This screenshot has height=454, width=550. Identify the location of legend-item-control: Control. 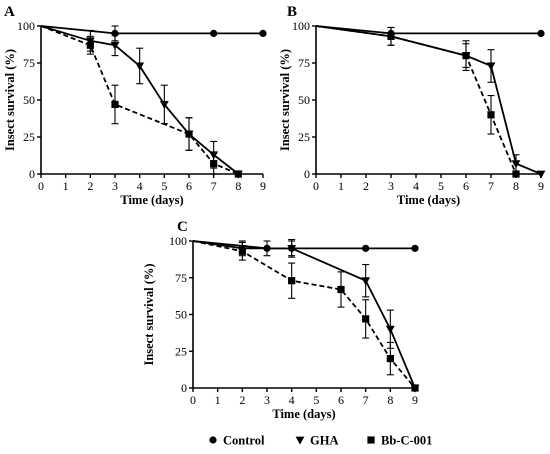
(237, 441).